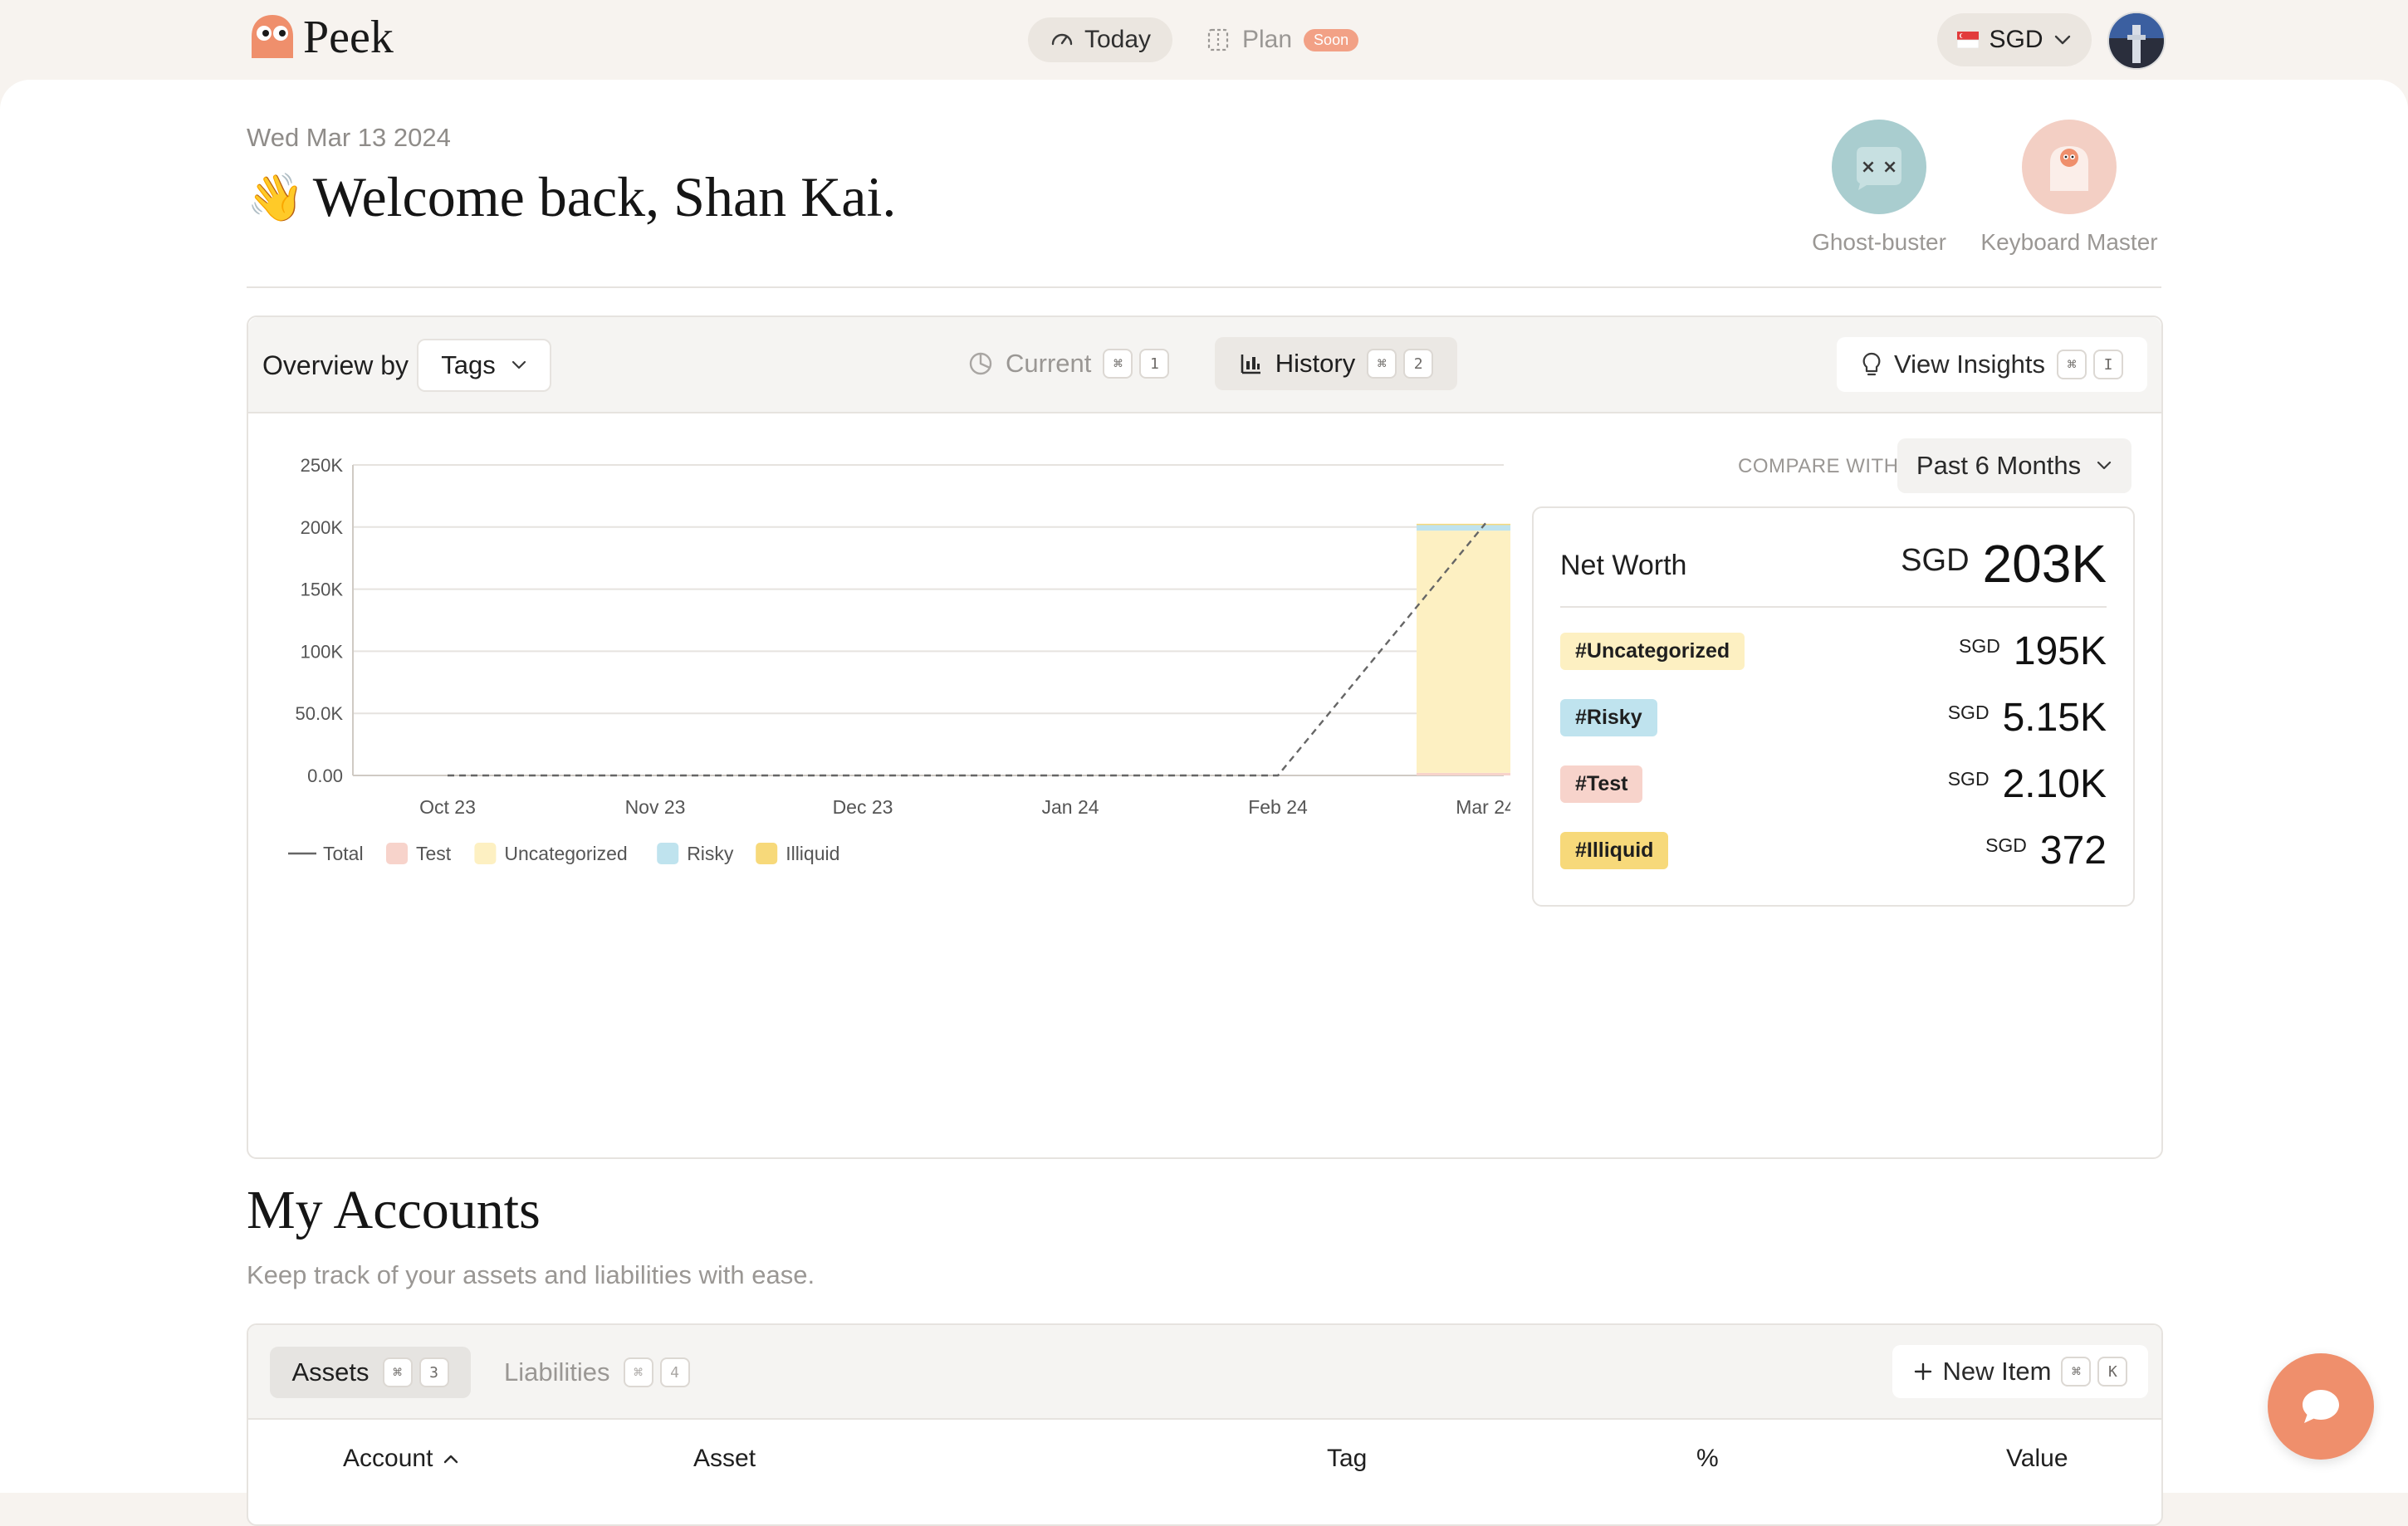  What do you see at coordinates (1463, 524) in the screenshot?
I see `bar-segment-illiquid` at bounding box center [1463, 524].